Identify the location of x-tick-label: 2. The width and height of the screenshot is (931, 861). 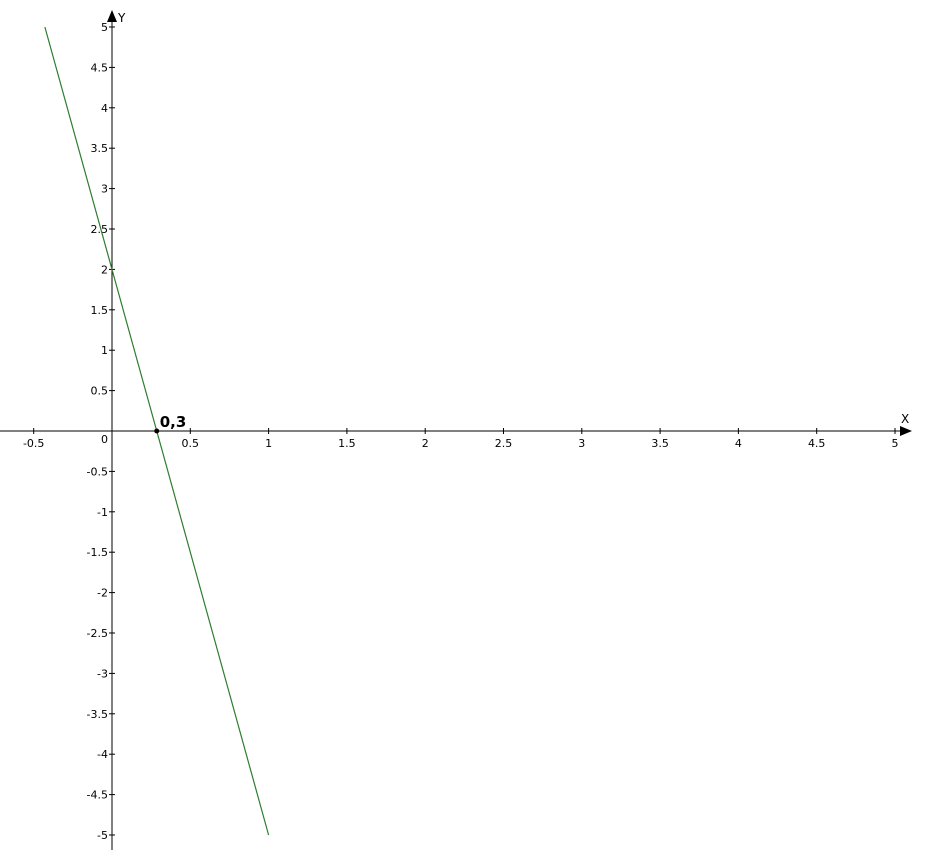
(425, 443).